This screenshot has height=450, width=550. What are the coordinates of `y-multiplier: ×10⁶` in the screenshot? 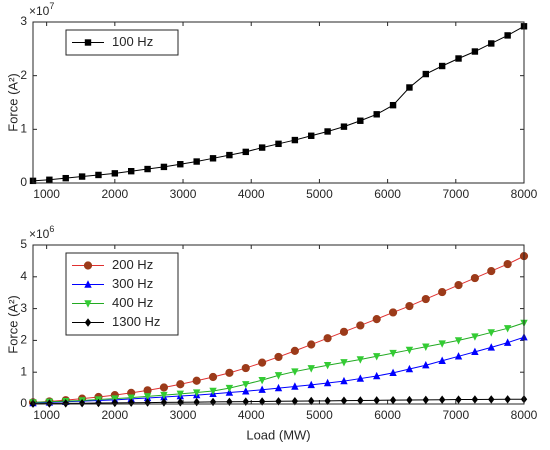 It's located at (41, 232).